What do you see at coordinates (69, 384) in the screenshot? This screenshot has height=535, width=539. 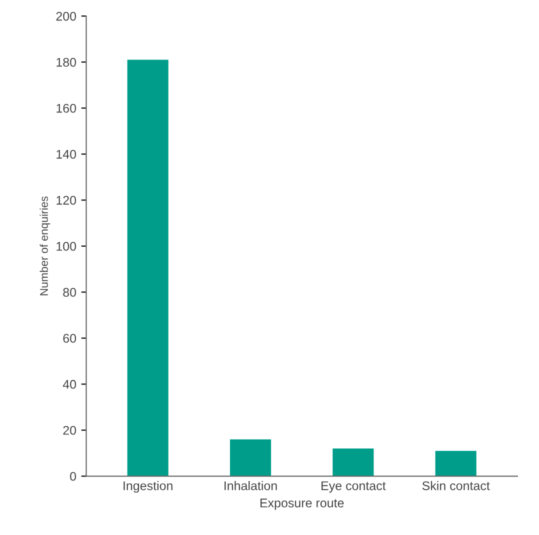 I see `y-tick-label: 40` at bounding box center [69, 384].